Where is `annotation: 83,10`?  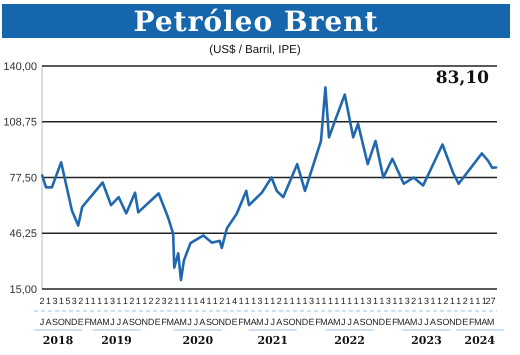
annotation: 83,10 is located at coordinates (463, 78).